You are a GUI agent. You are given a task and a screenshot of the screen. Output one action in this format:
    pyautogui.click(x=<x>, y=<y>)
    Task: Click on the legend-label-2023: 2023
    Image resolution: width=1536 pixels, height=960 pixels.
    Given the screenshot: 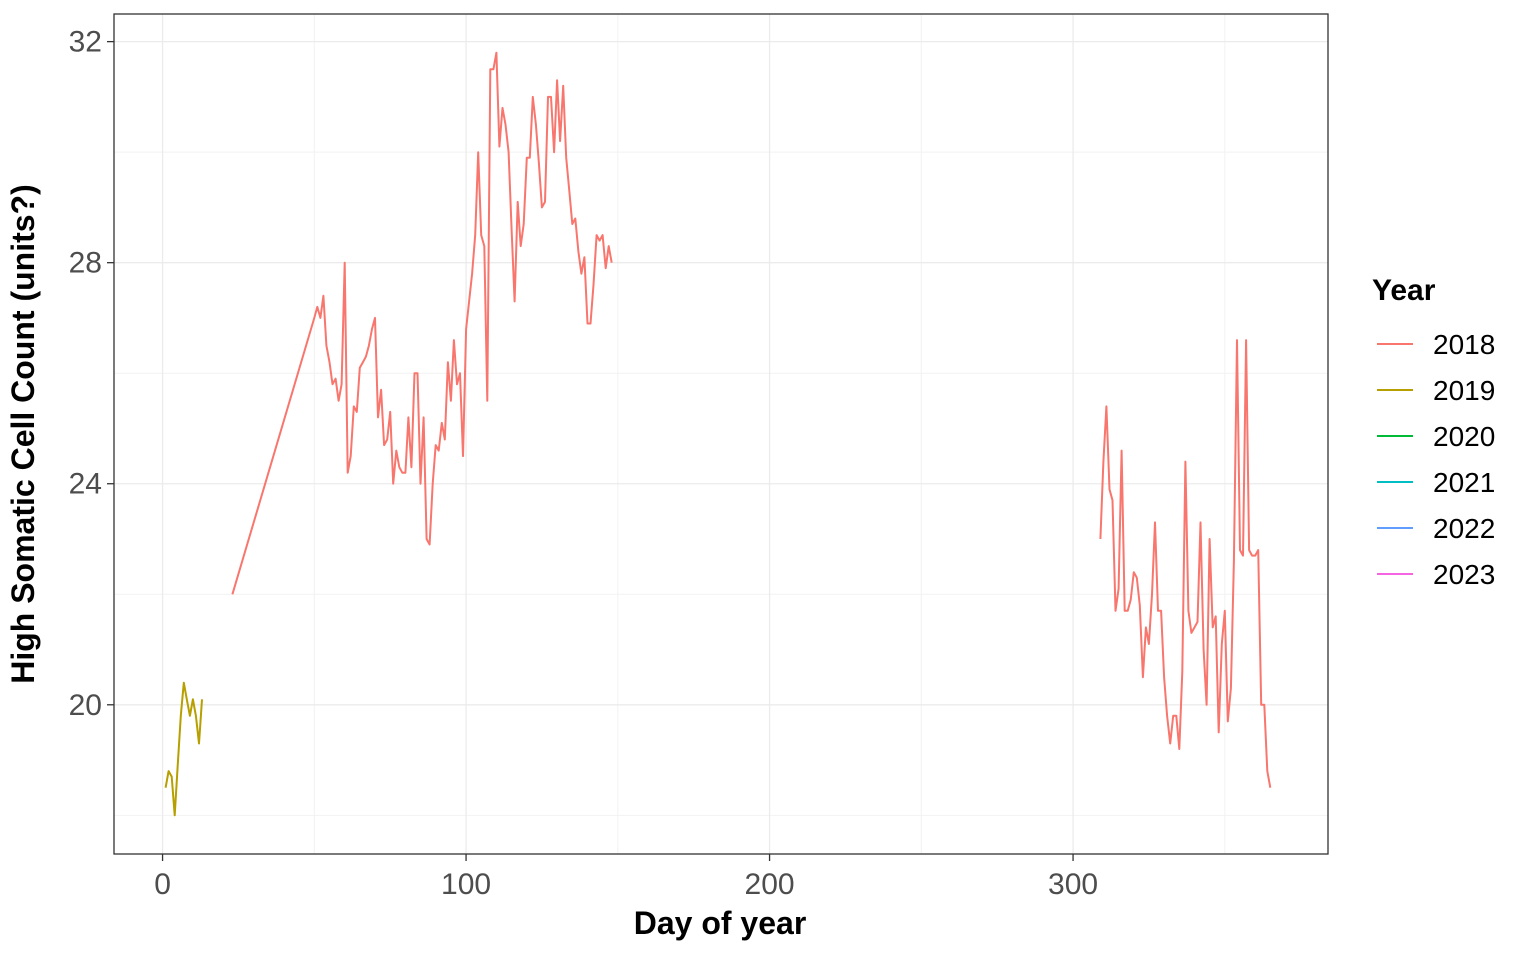 What is the action you would take?
    pyautogui.click(x=1464, y=574)
    